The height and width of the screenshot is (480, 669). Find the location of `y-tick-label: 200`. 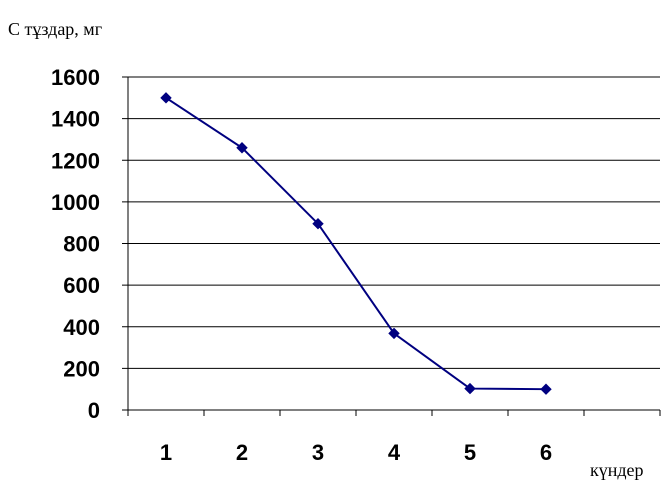

y-tick-label: 200 is located at coordinates (81, 368).